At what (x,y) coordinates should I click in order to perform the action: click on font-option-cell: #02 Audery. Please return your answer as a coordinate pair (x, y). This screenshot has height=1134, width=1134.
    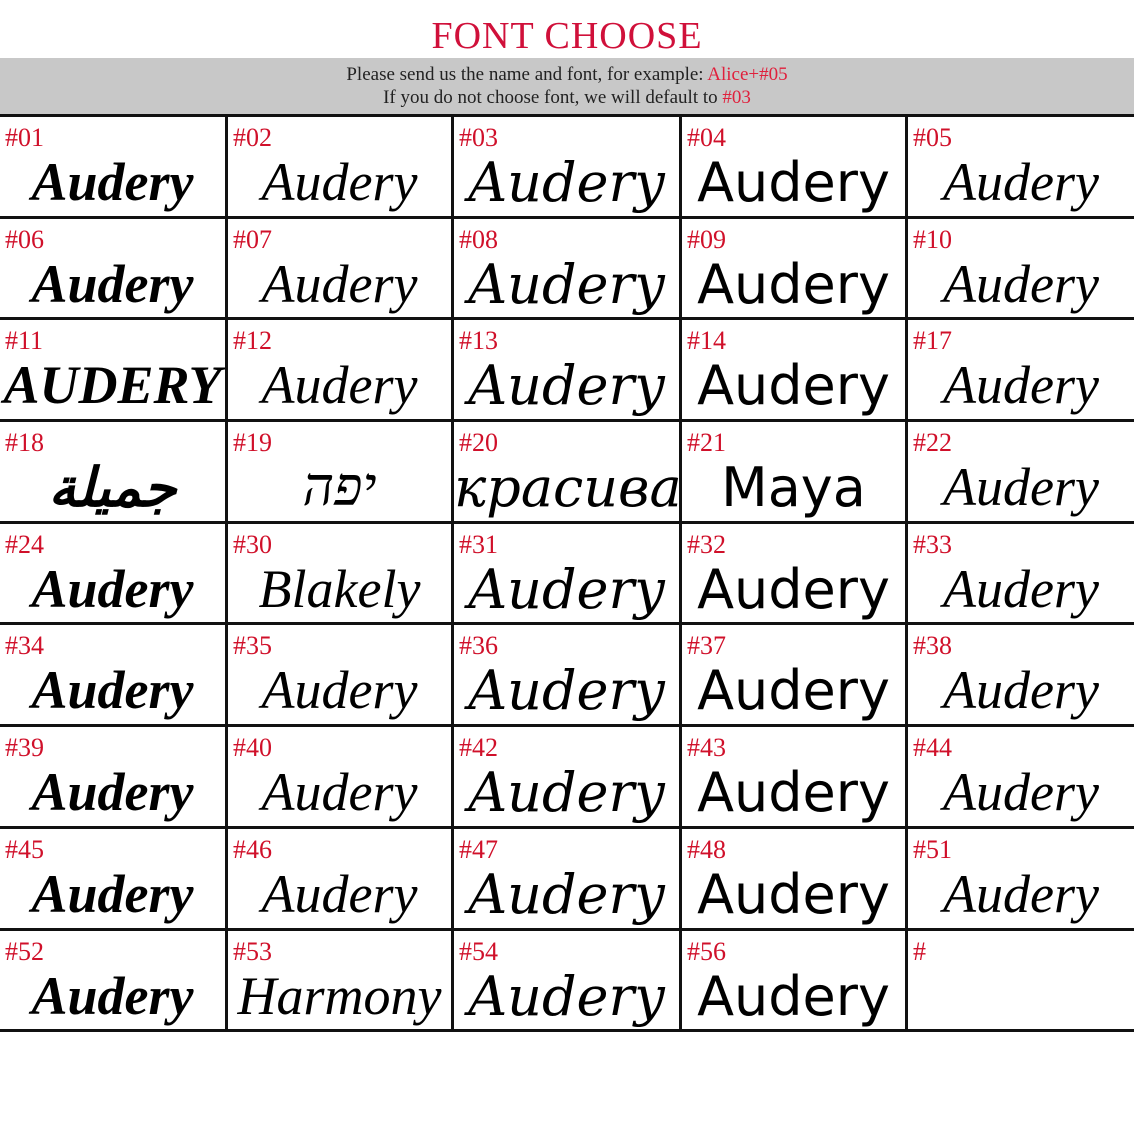
    Looking at the image, I should click on (341, 168).